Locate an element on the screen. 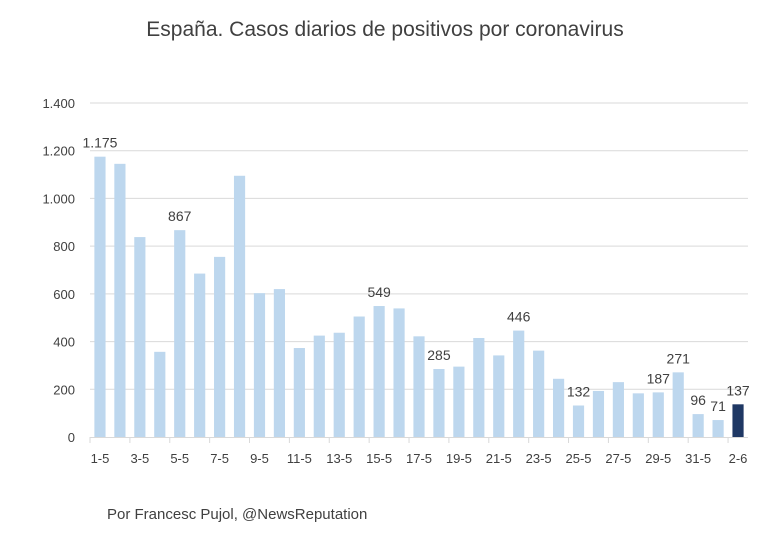 The image size is (770, 547). x-tick-label: 5-5 is located at coordinates (179, 458).